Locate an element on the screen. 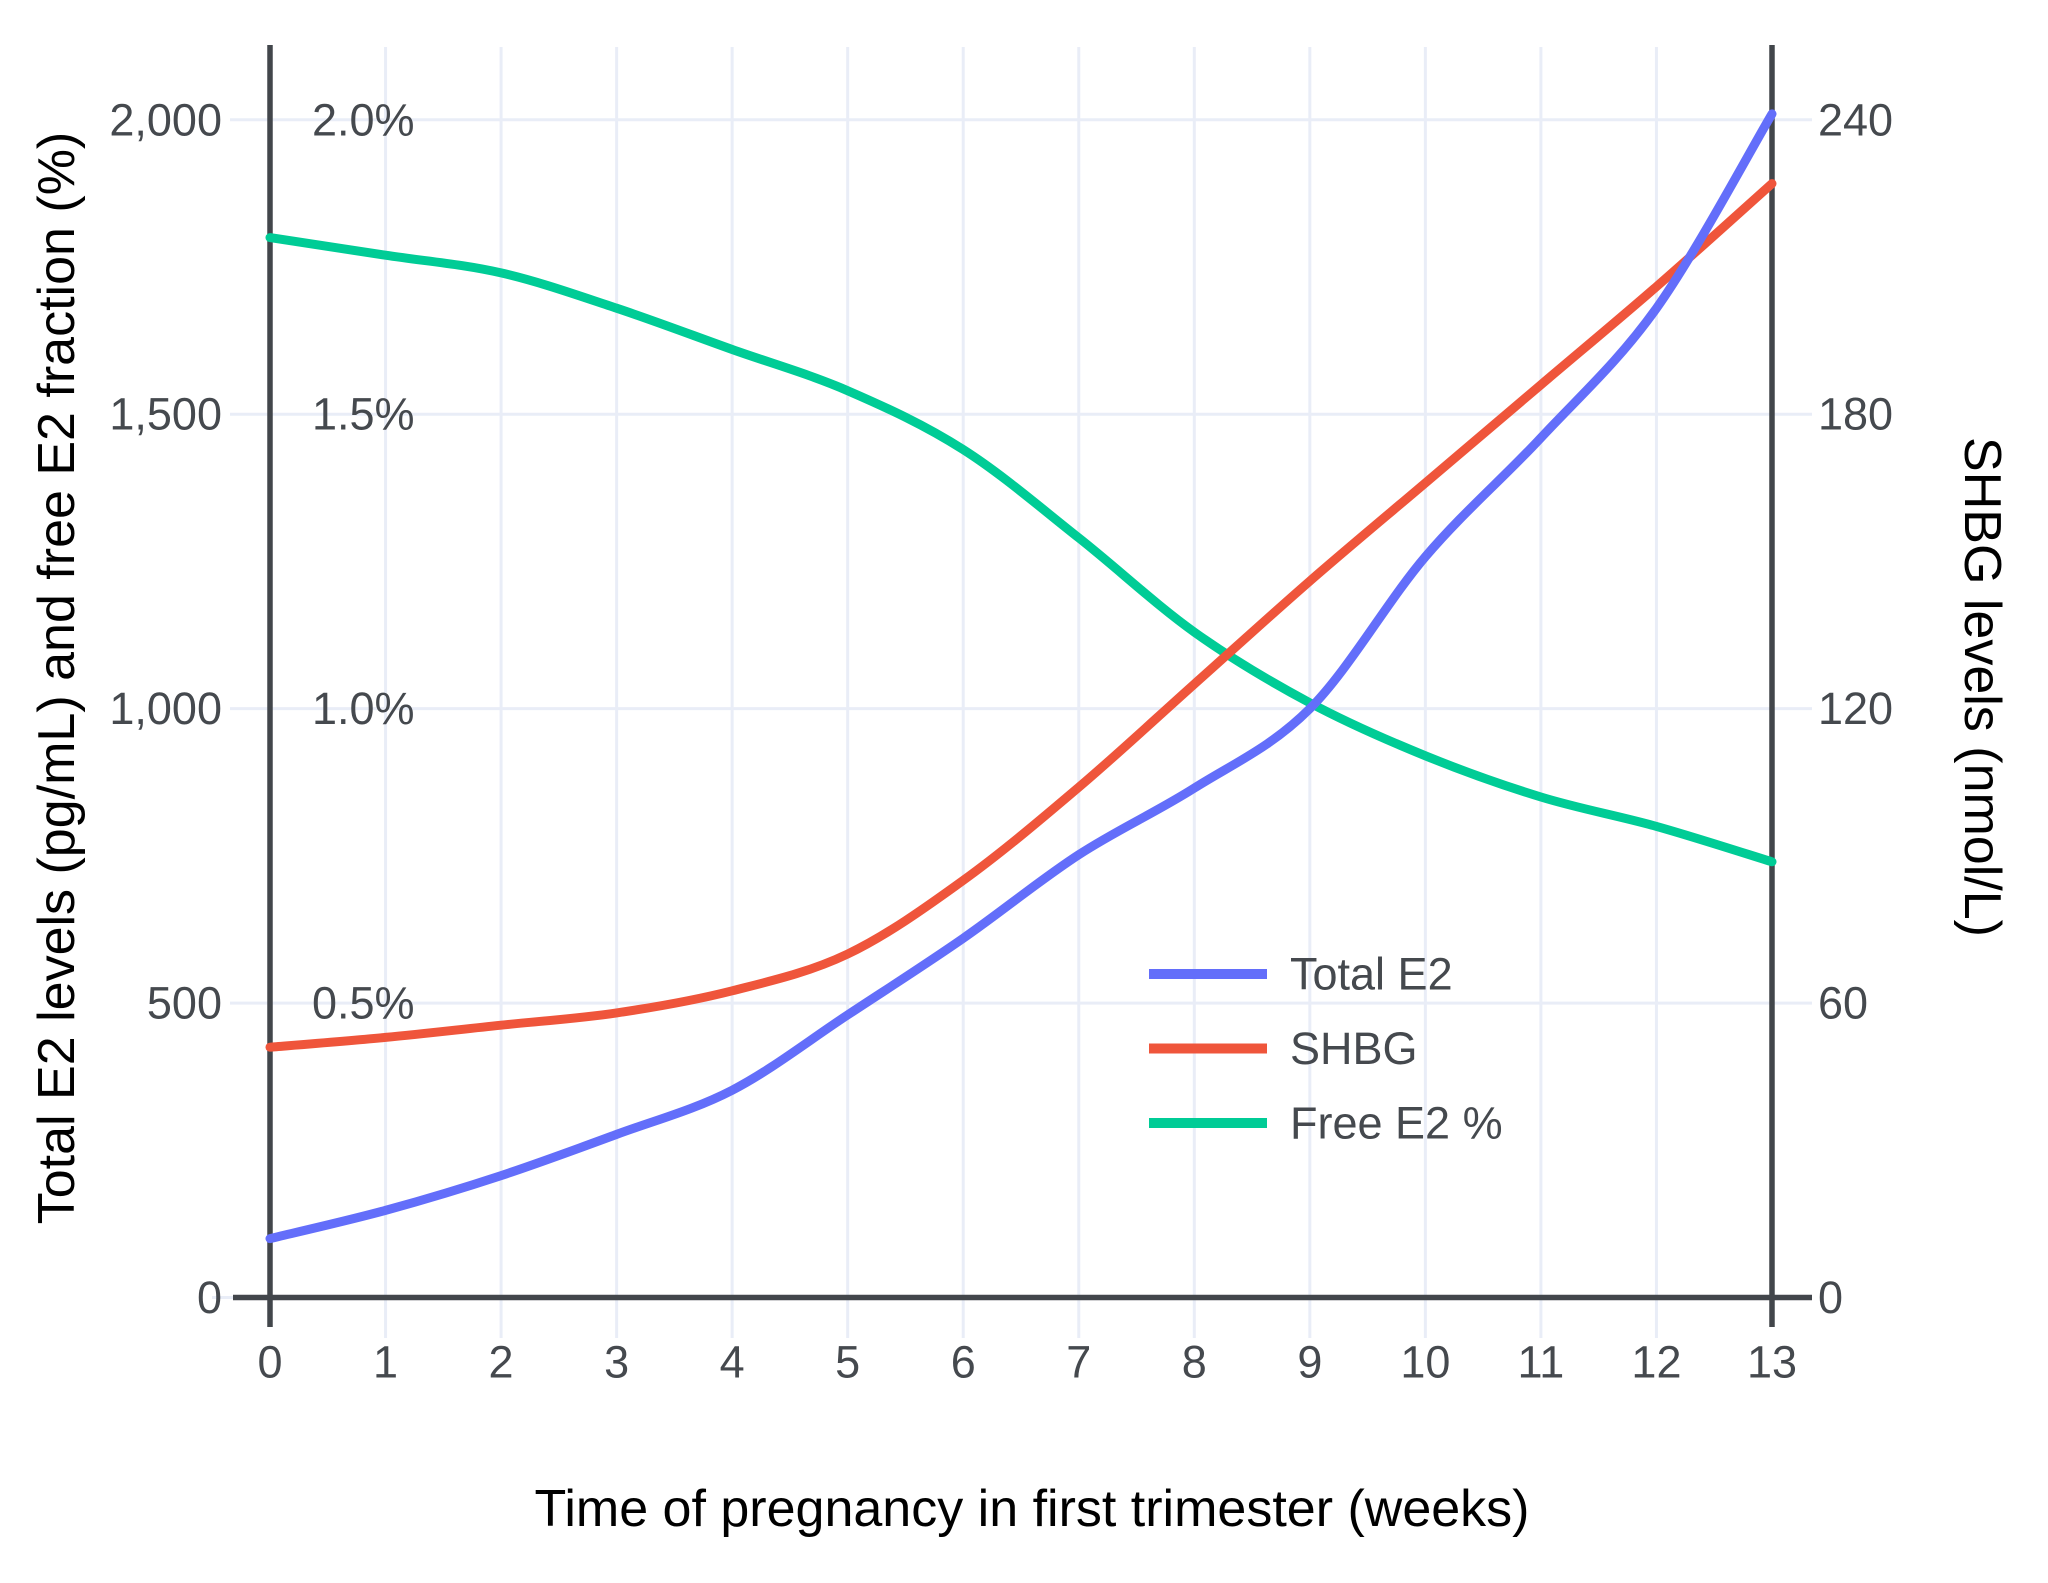 The image size is (2048, 1583). legend: Total E2 SHBG Free E2 % is located at coordinates (1326, 1049).